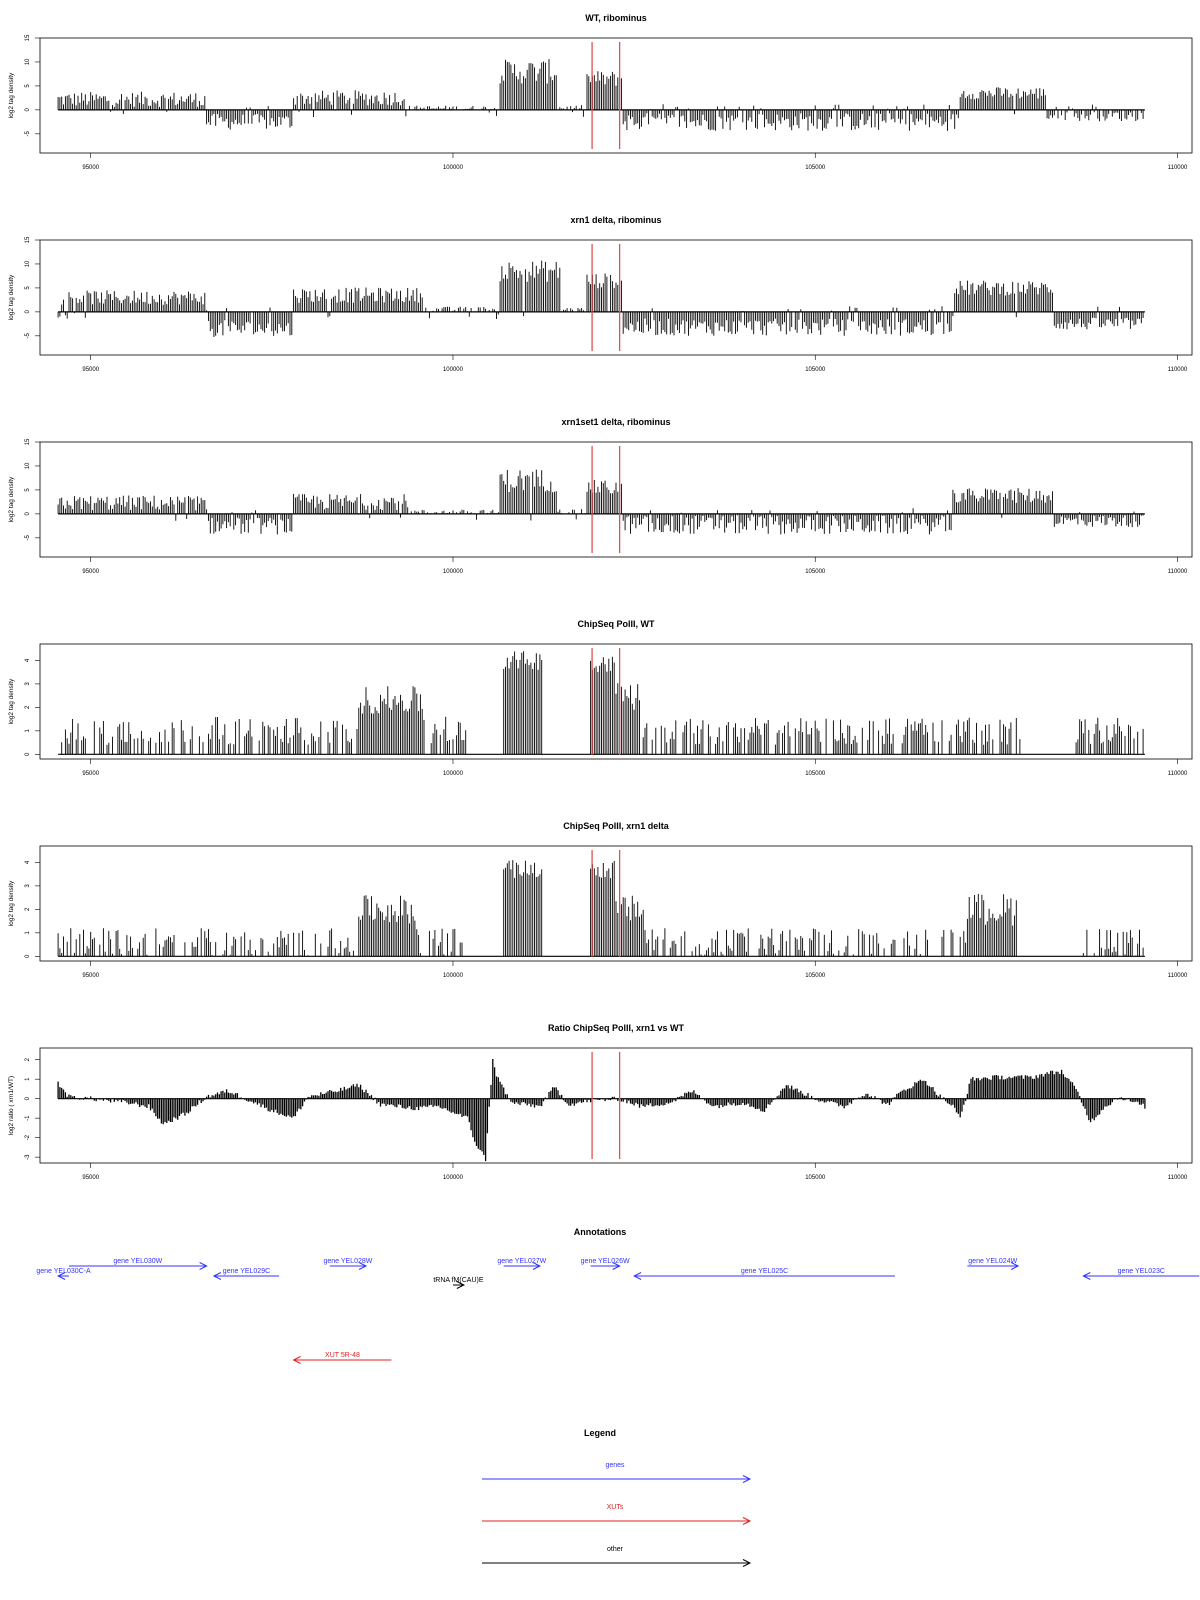 The height and width of the screenshot is (1600, 1200). What do you see at coordinates (615, 1465) in the screenshot?
I see `legend-label: genes` at bounding box center [615, 1465].